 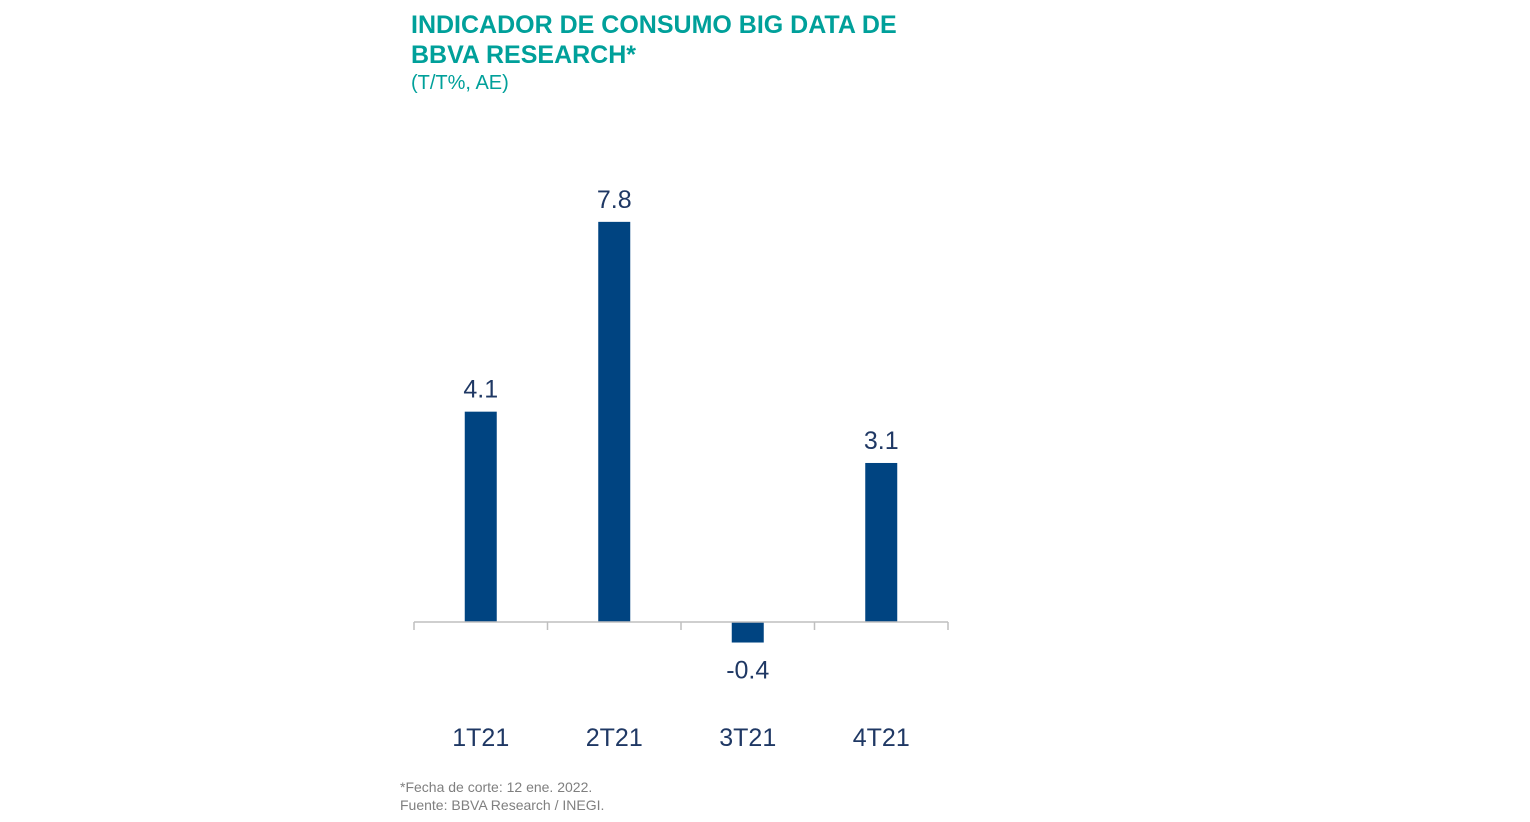 What do you see at coordinates (881, 441) in the screenshot?
I see `data-label-4T21: 3.1` at bounding box center [881, 441].